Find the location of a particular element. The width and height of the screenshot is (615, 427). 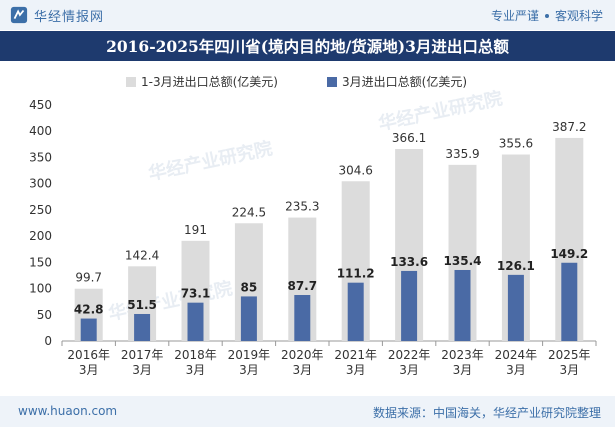

y-tick-label: 450 is located at coordinates (40, 105).